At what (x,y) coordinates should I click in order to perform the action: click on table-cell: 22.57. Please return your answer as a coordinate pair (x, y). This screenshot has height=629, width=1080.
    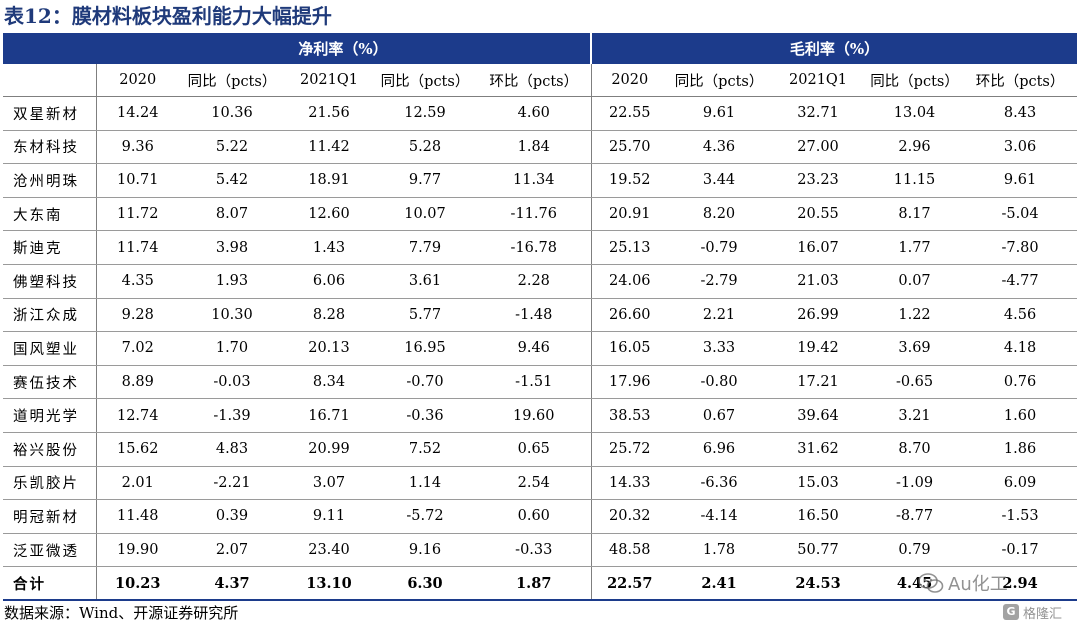
    Looking at the image, I should click on (630, 584).